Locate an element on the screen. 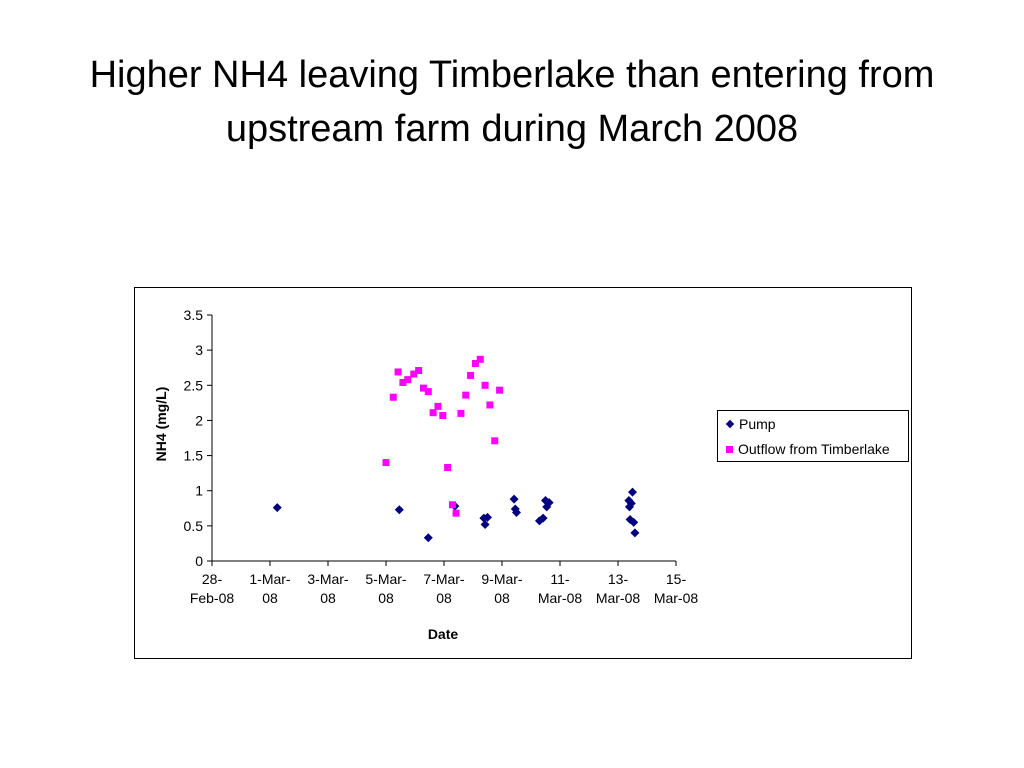 The width and height of the screenshot is (1024, 768). y-tick-label: 3 is located at coordinates (199, 350).